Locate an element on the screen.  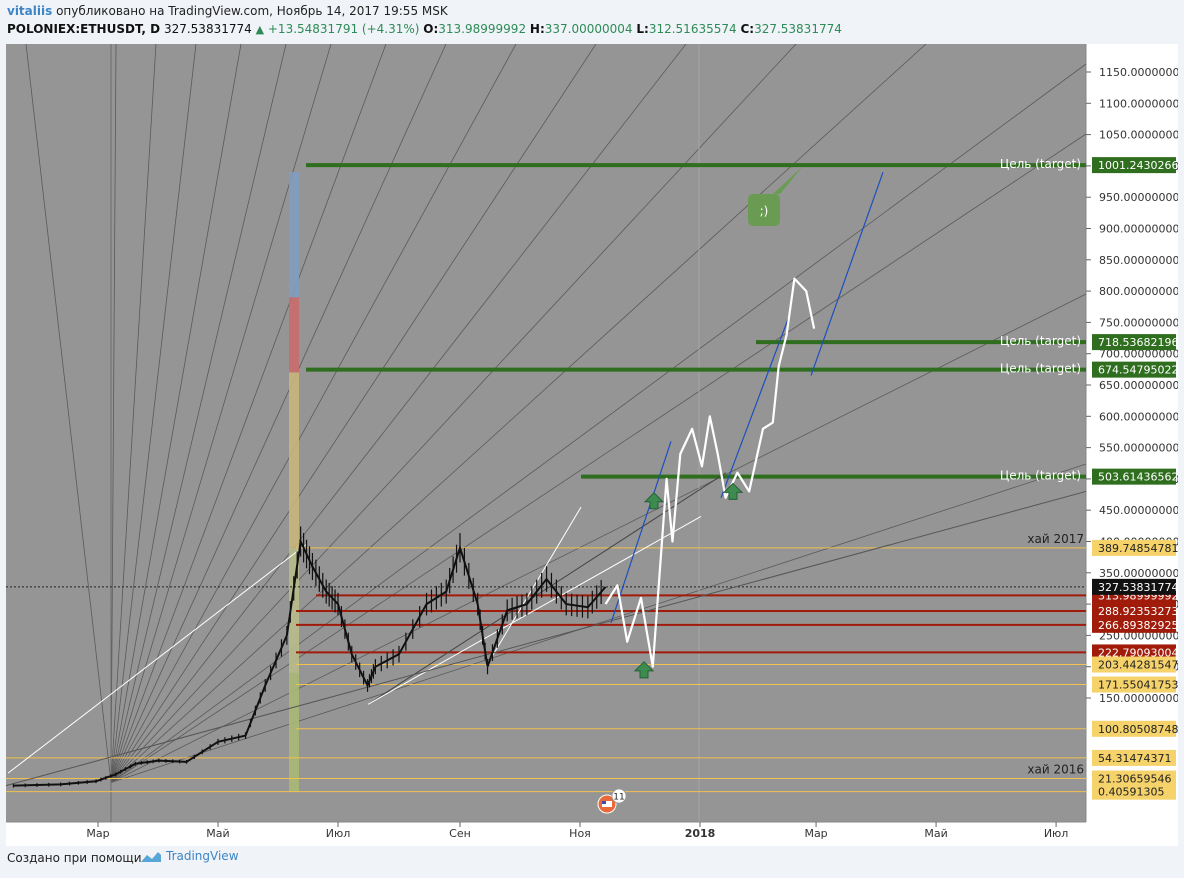
level-label: 203.44281547 is located at coordinates (1138, 665).